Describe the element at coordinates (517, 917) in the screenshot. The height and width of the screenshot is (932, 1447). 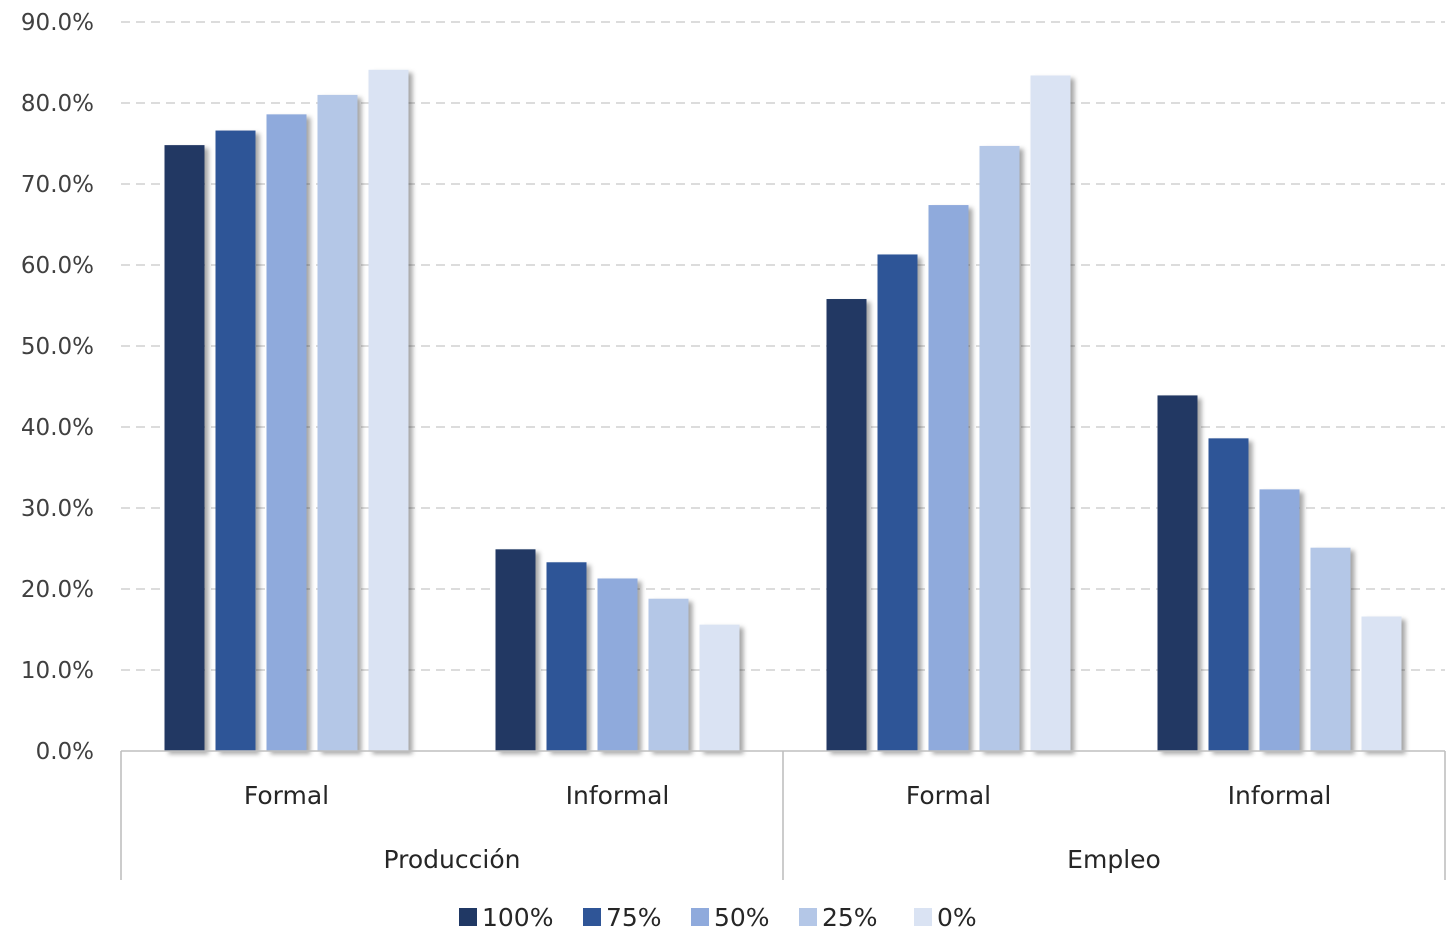
I see `legend-label: 100%` at that location.